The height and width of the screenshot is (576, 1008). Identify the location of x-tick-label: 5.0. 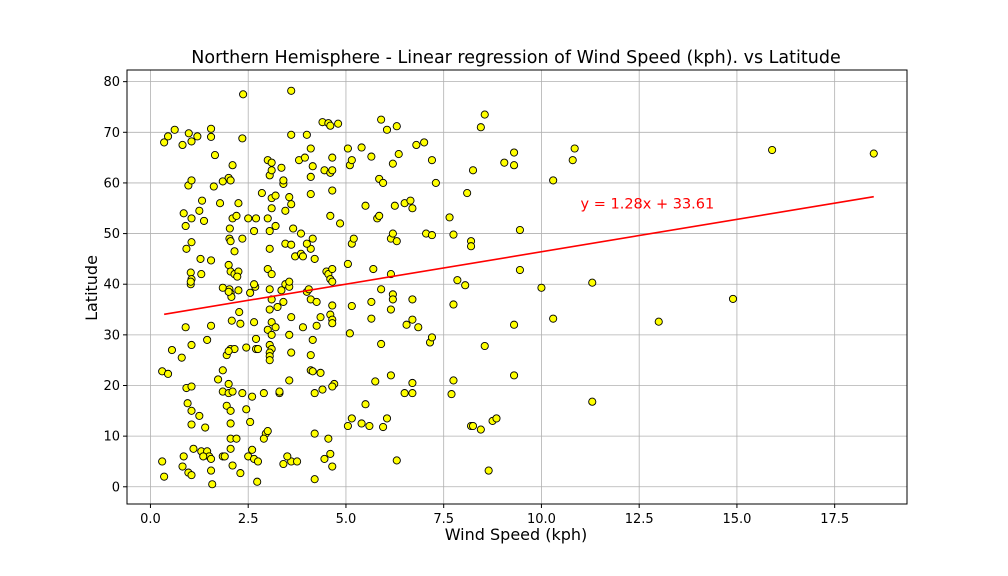
(346, 519).